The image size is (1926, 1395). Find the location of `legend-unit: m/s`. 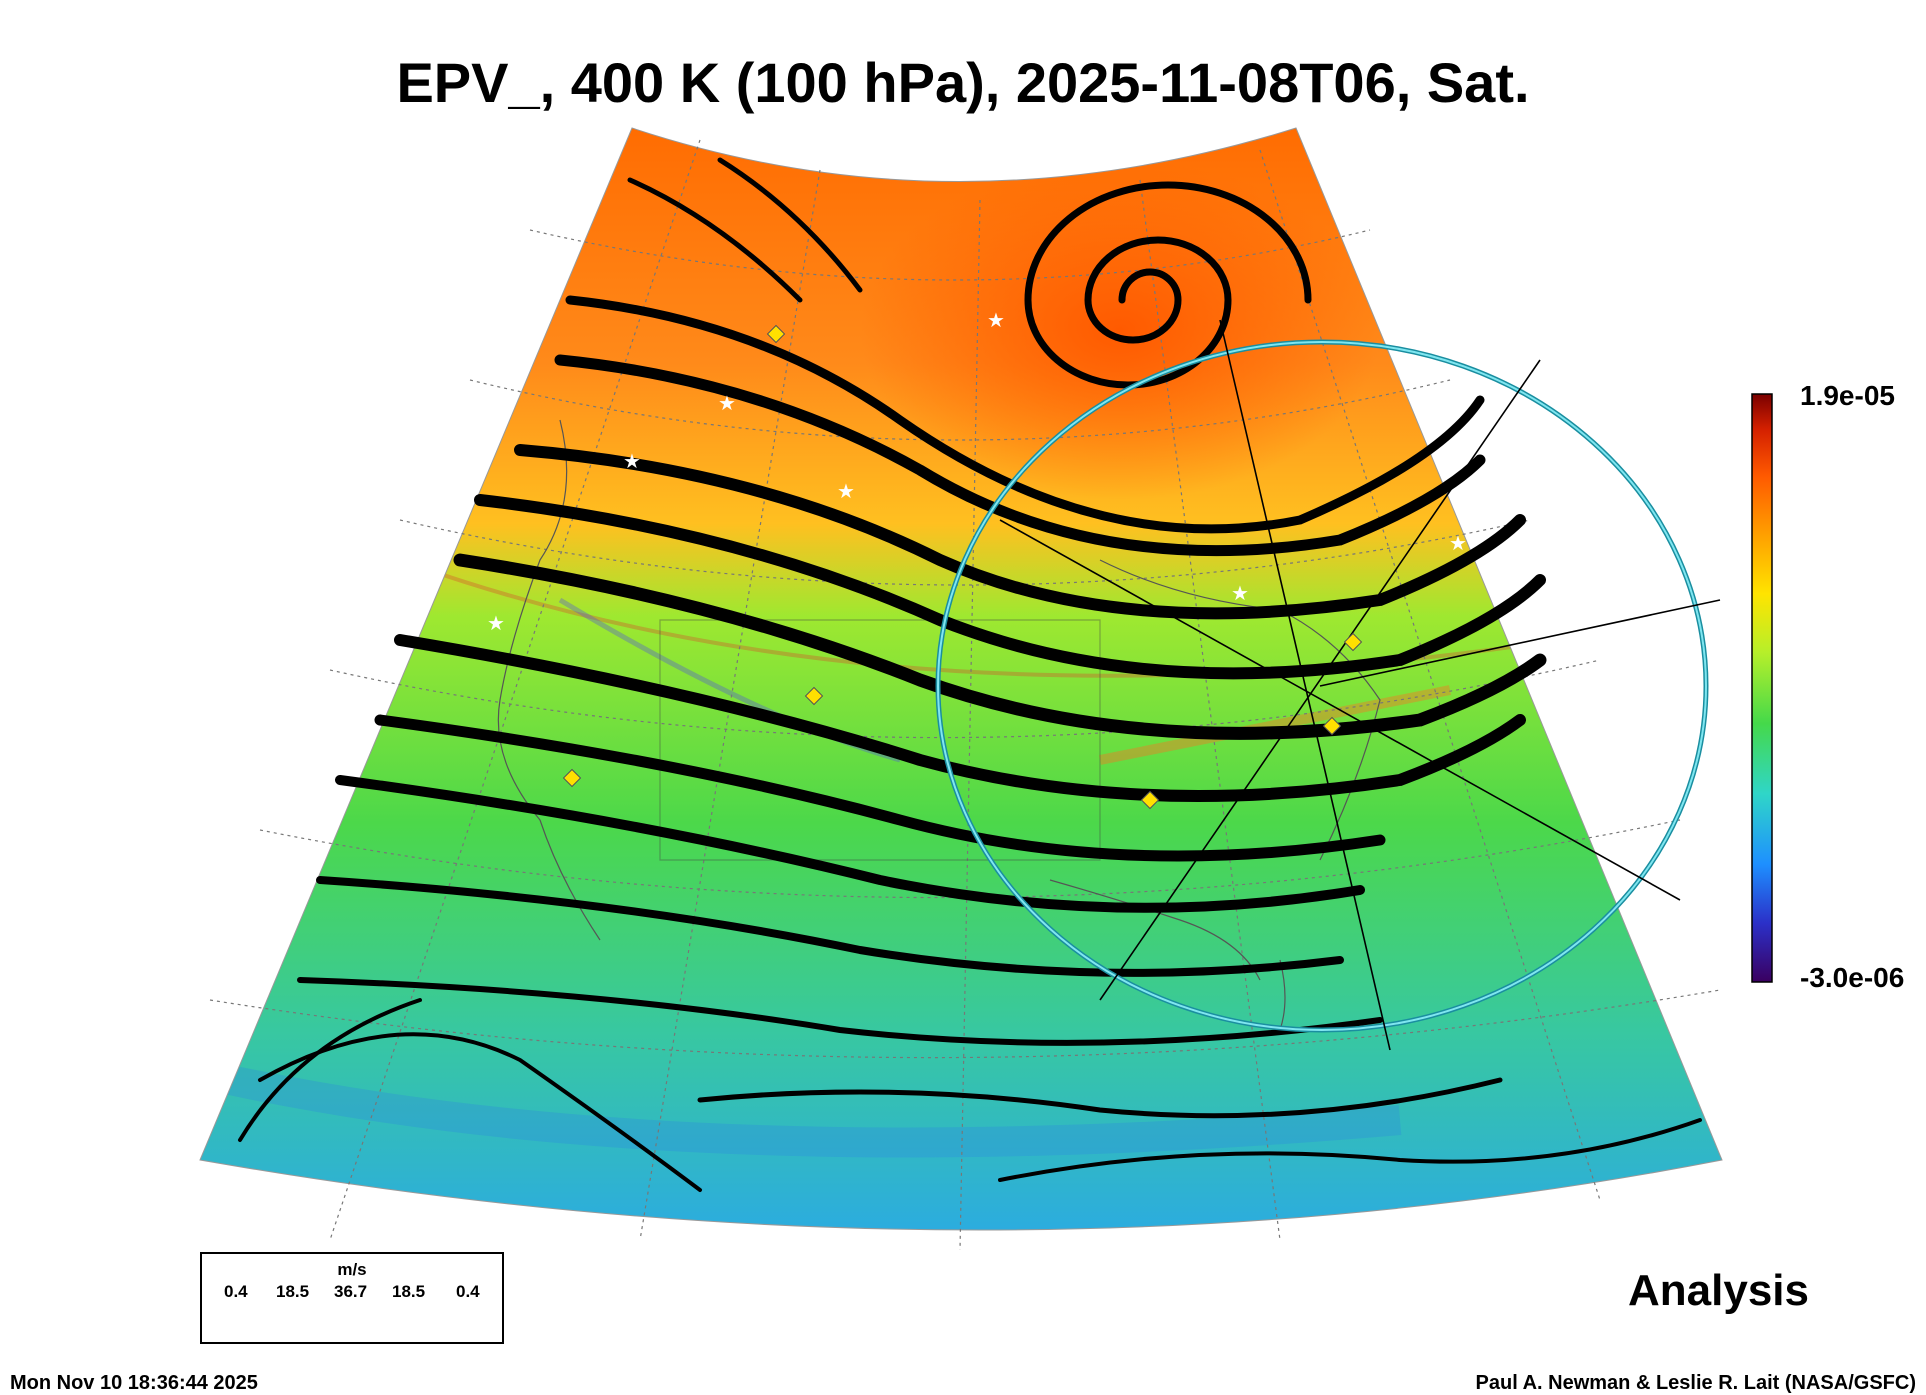

legend-unit: m/s is located at coordinates (352, 1269).